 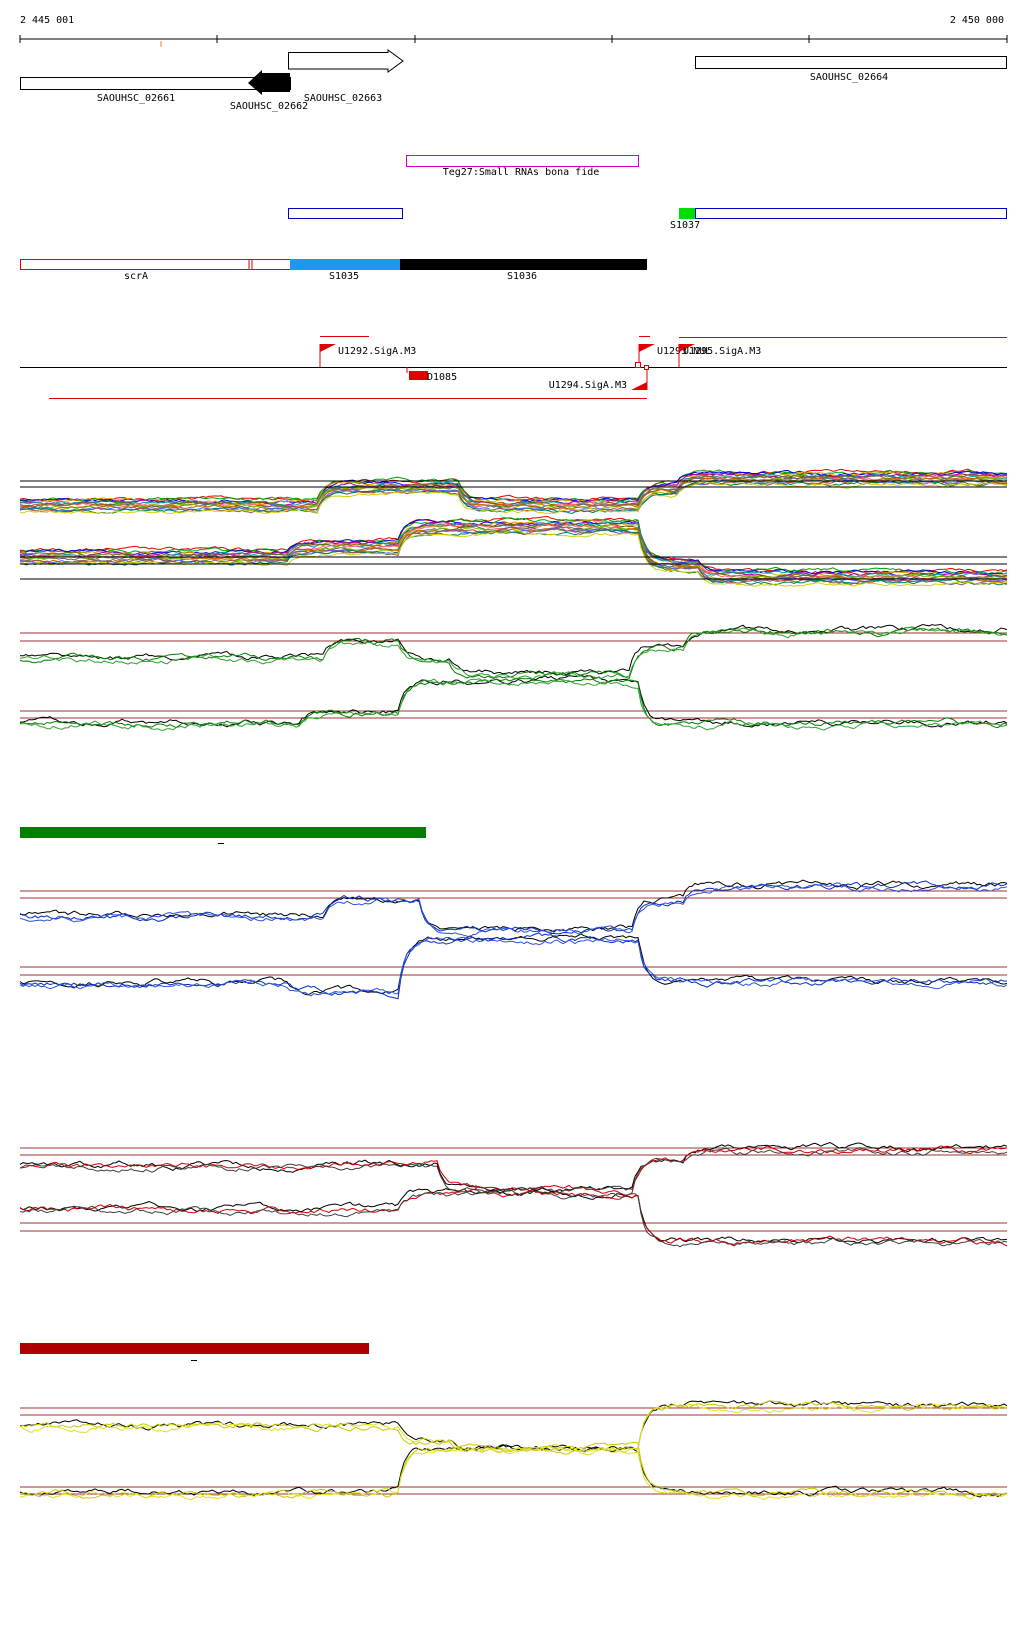 What do you see at coordinates (377, 351) in the screenshot?
I see `promoter-label: U1292.SigA.M3` at bounding box center [377, 351].